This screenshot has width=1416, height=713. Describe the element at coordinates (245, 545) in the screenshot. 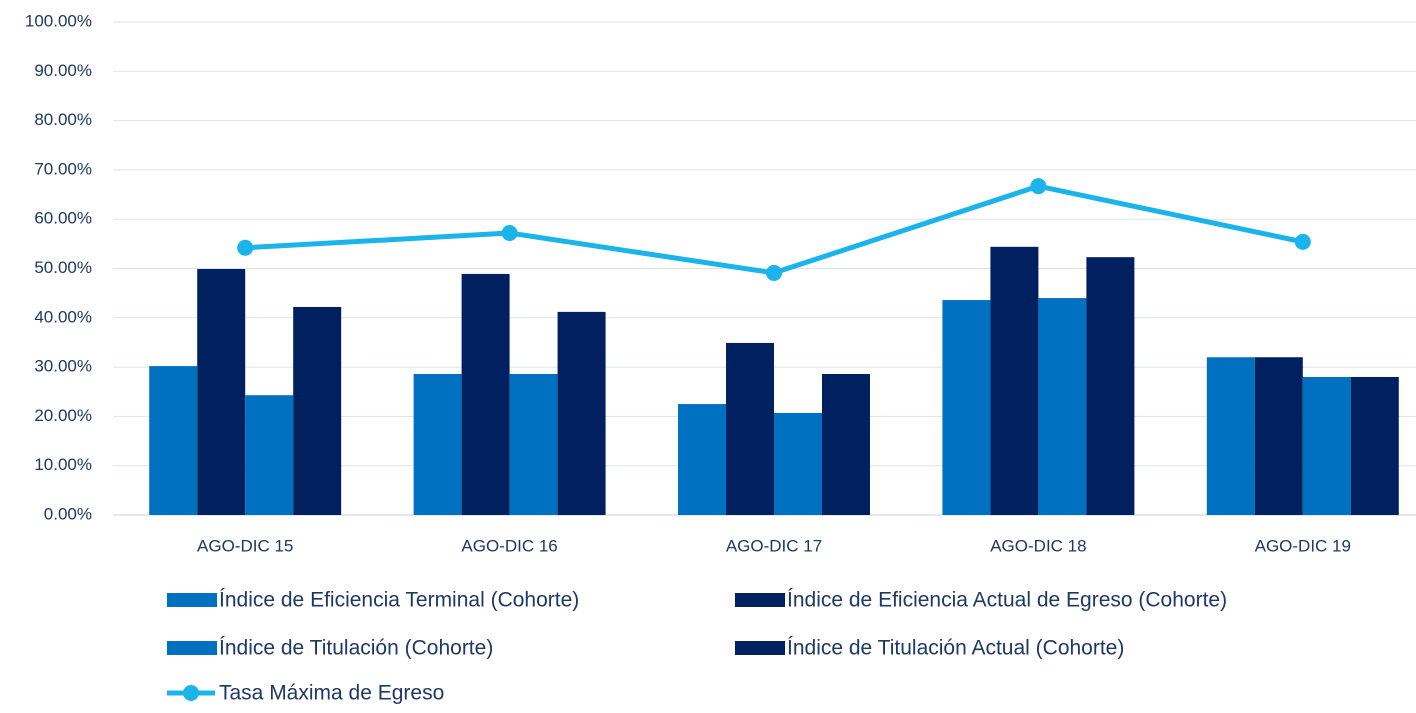

I see `x-tick-label: AGO-DIC 15` at that location.